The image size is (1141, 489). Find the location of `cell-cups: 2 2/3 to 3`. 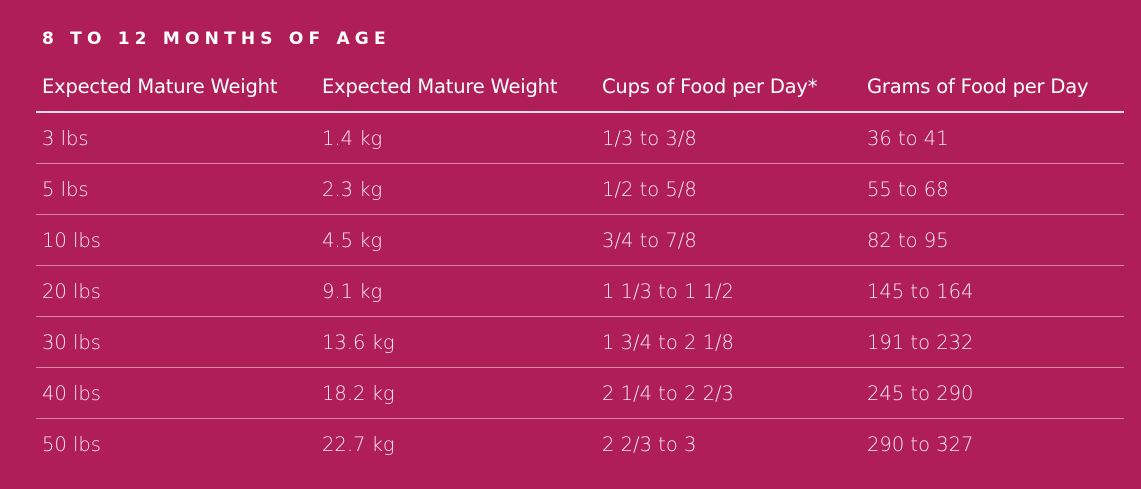

cell-cups: 2 2/3 to 3 is located at coordinates (649, 444).